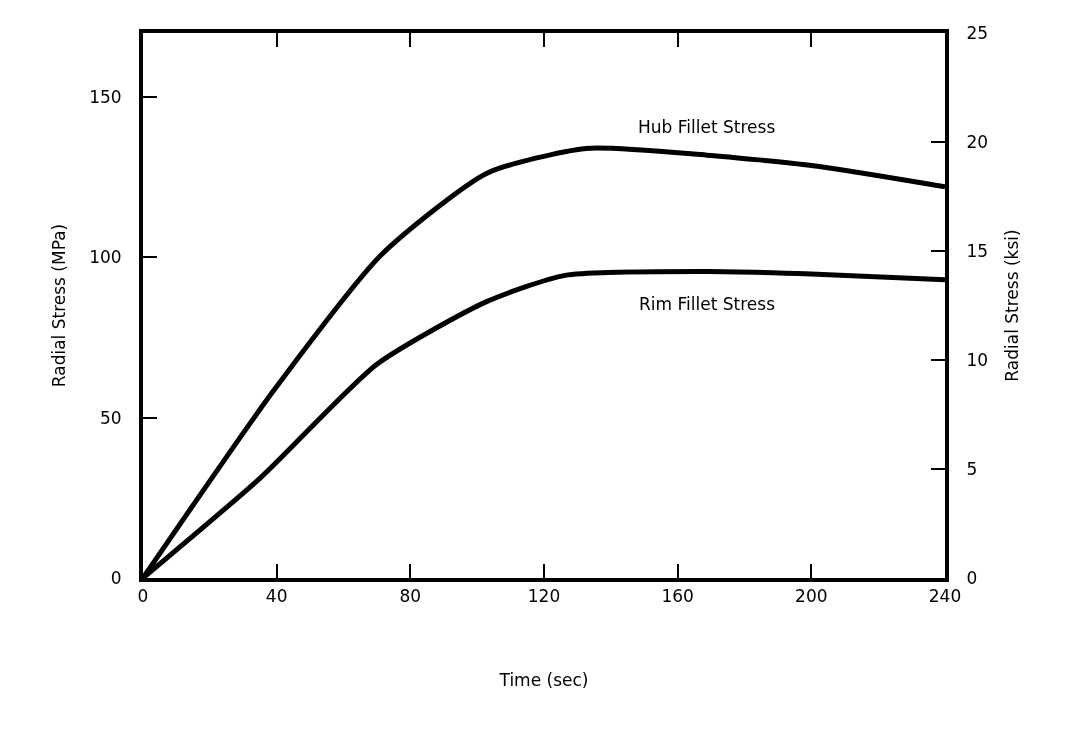  I want to click on x-tick-label: 40, so click(276, 596).